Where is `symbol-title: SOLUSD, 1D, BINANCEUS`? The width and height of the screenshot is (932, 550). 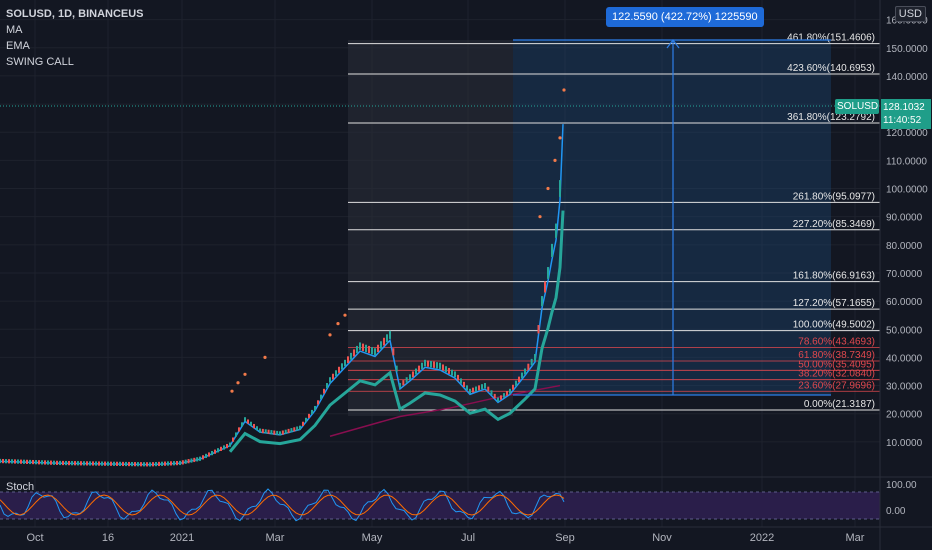 symbol-title: SOLUSD, 1D, BINANCEUS is located at coordinates (75, 14).